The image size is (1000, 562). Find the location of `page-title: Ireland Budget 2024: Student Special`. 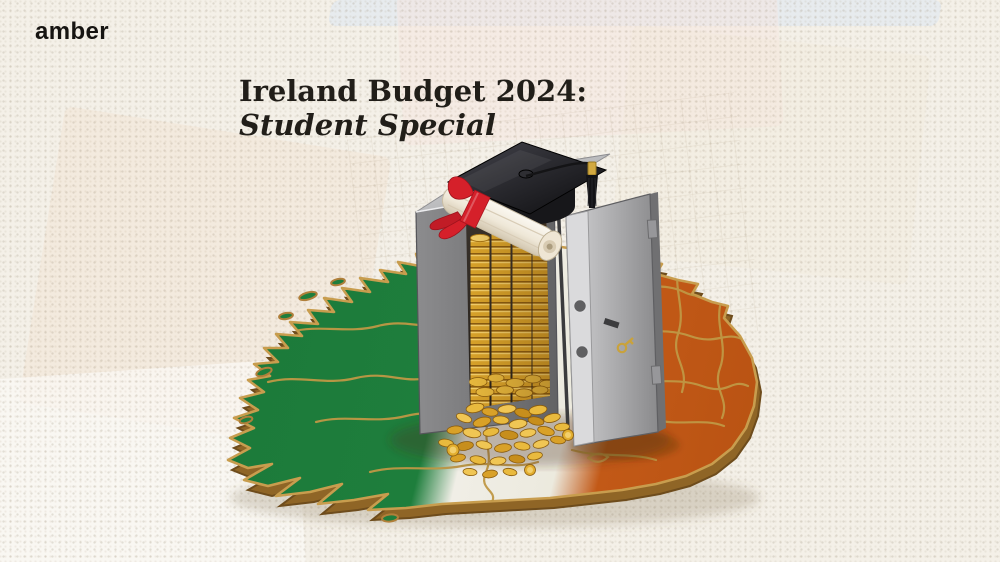

page-title: Ireland Budget 2024: Student Special is located at coordinates (413, 108).